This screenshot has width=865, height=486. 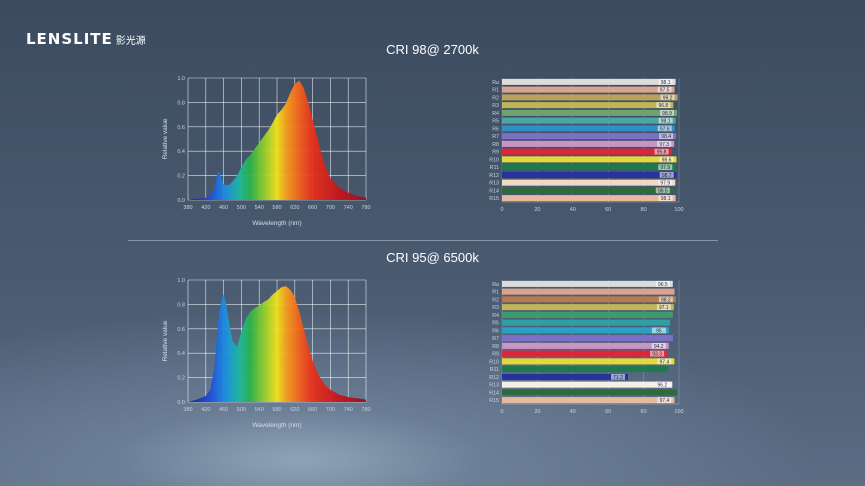 I want to click on value-label: 97.6, so click(x=665, y=129).